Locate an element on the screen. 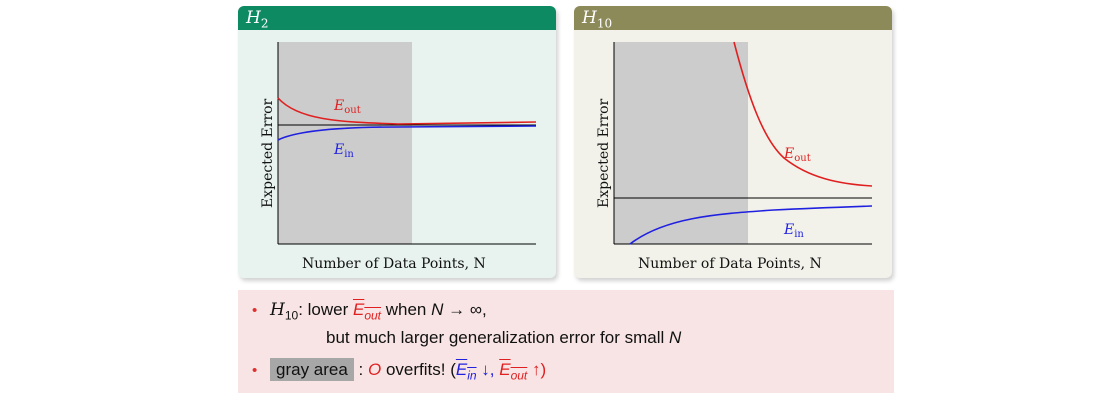 This screenshot has height=404, width=1102. panel-title-h10: H is located at coordinates (589, 18).